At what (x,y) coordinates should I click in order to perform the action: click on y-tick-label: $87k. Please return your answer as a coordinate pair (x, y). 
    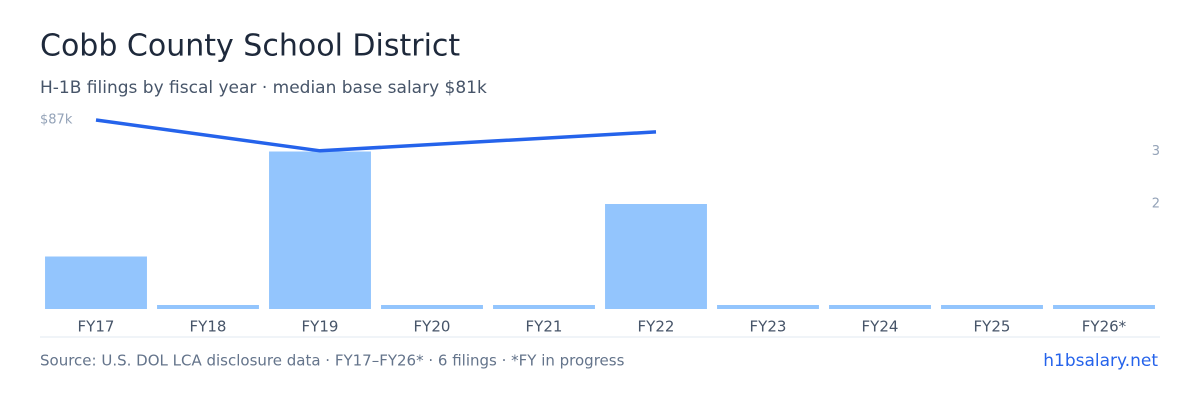
    Looking at the image, I should click on (56, 120).